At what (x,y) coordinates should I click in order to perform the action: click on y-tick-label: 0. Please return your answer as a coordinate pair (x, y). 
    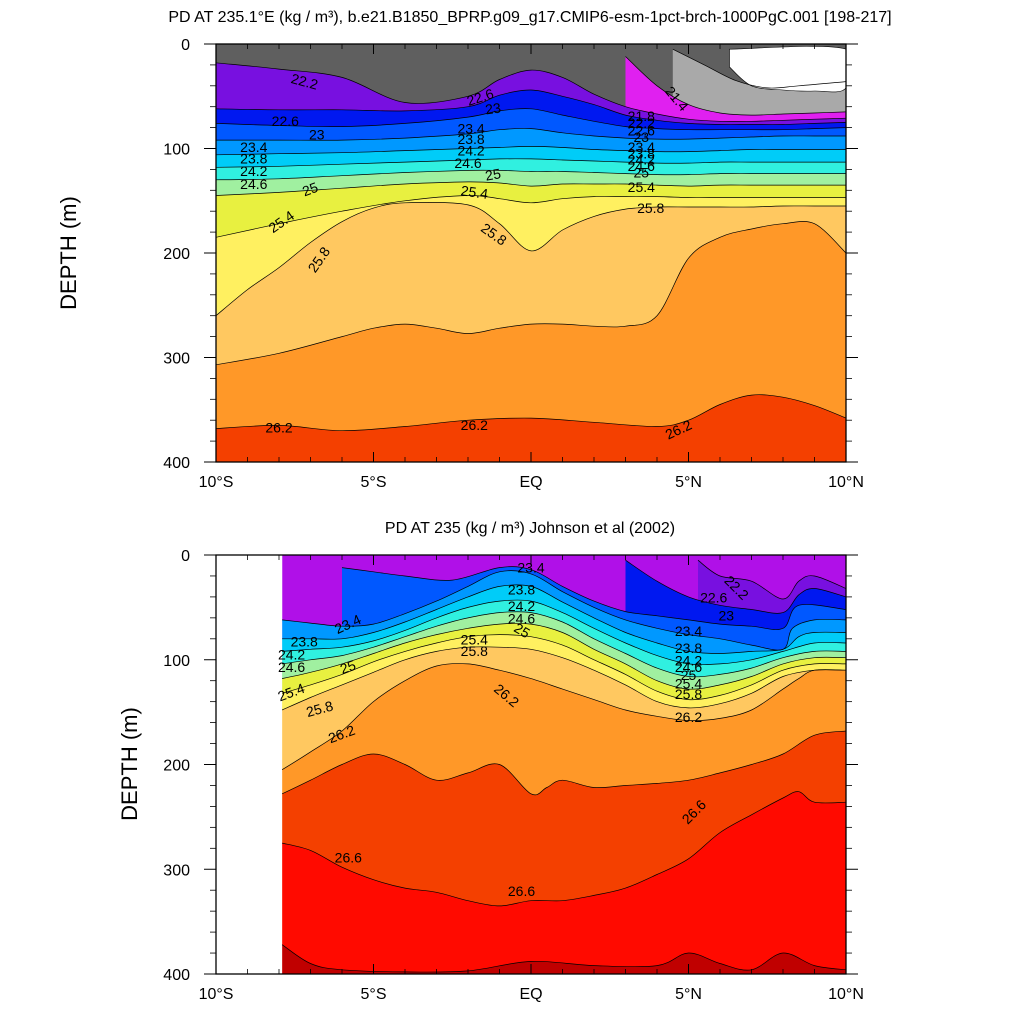
    Looking at the image, I should click on (185, 556).